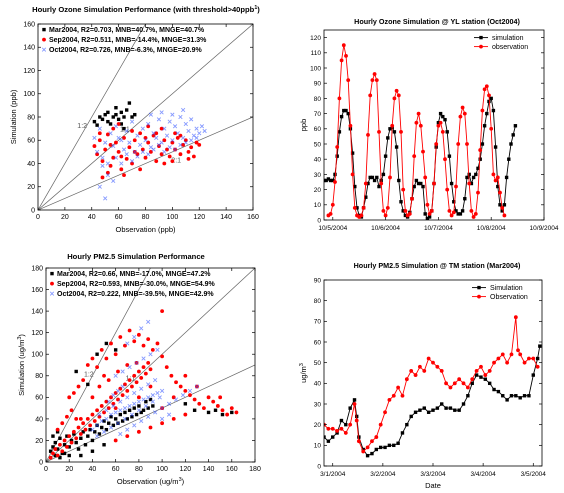 Image resolution: width=564 pixels, height=493 pixels. I want to click on x-tick-label: 10/7/2004, so click(438, 228).